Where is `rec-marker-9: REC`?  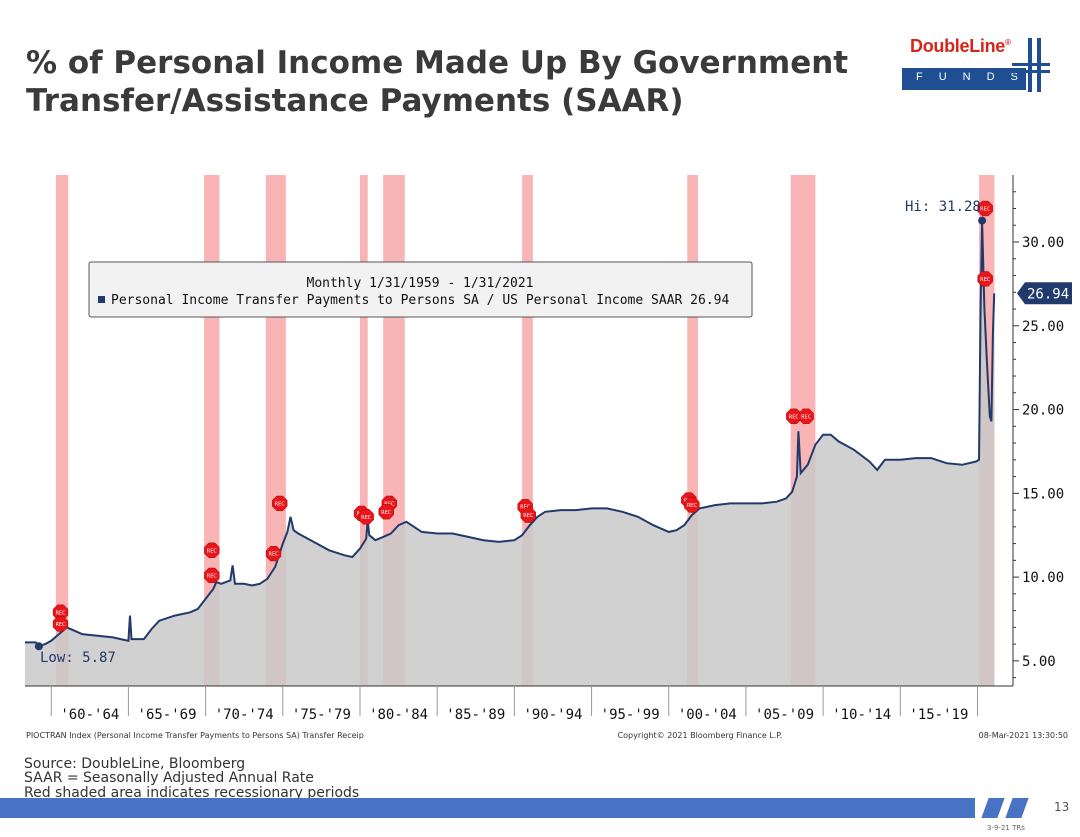
rec-marker-9: REC is located at coordinates (386, 512).